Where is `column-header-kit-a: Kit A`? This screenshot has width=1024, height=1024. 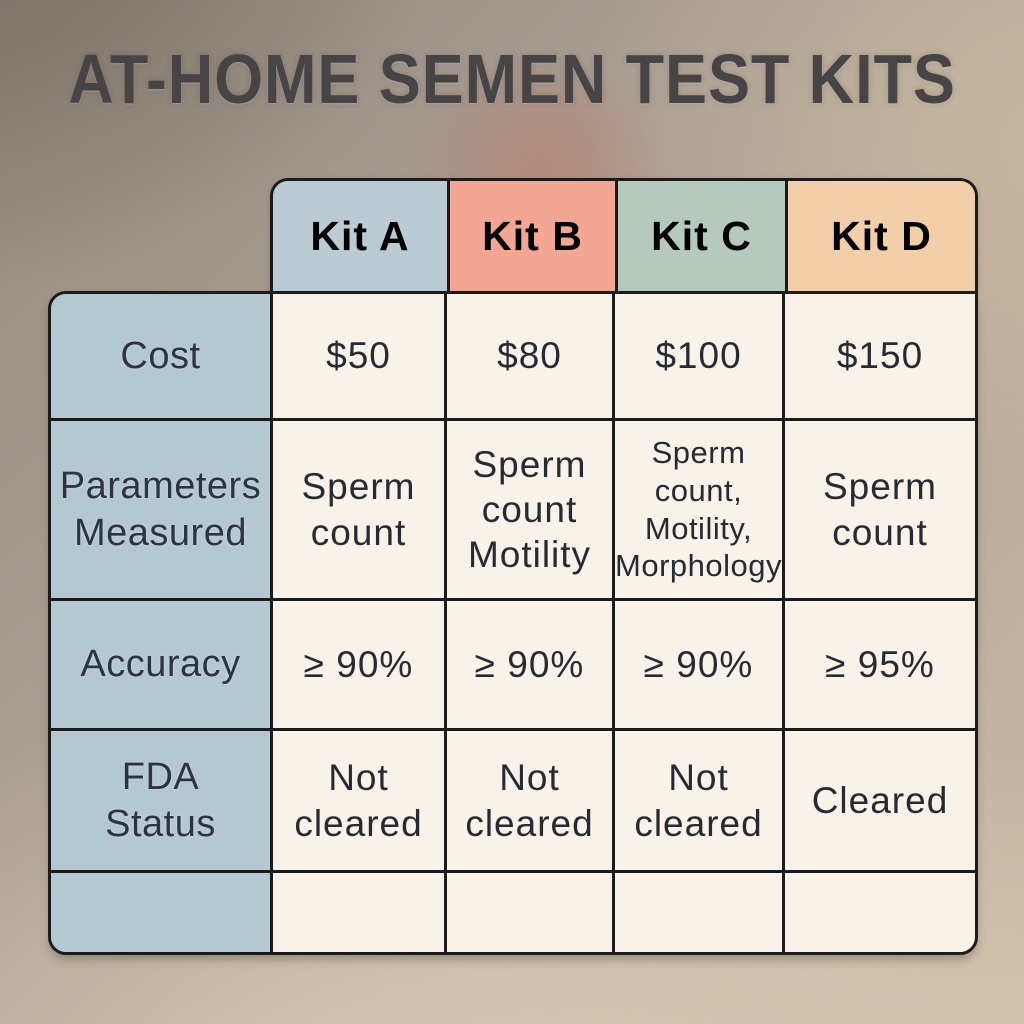
column-header-kit-a: Kit A is located at coordinates (360, 236).